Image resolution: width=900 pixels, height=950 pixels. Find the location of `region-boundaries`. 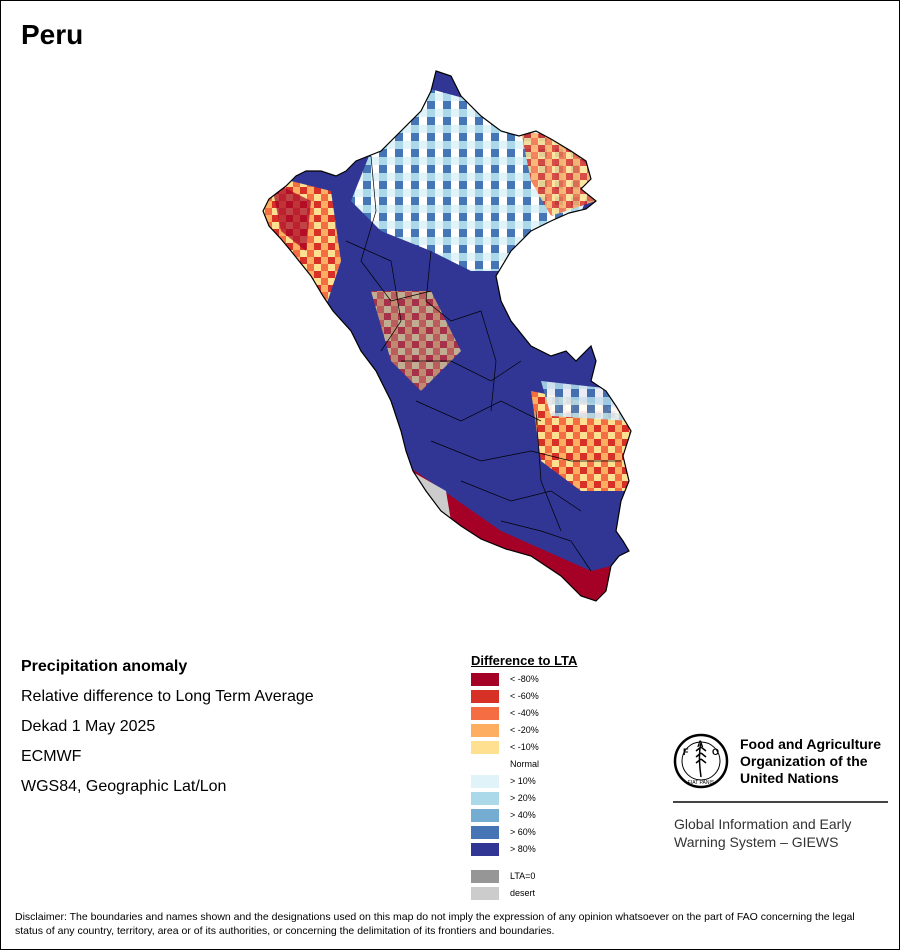

region-boundaries is located at coordinates (483, 363).